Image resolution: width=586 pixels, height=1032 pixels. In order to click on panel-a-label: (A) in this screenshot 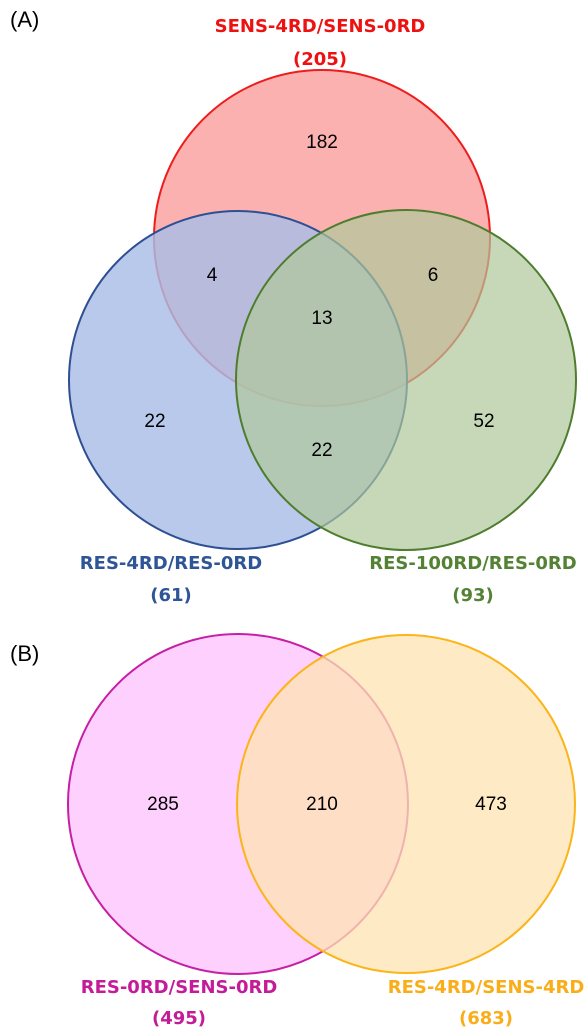, I will do `click(24, 19)`.